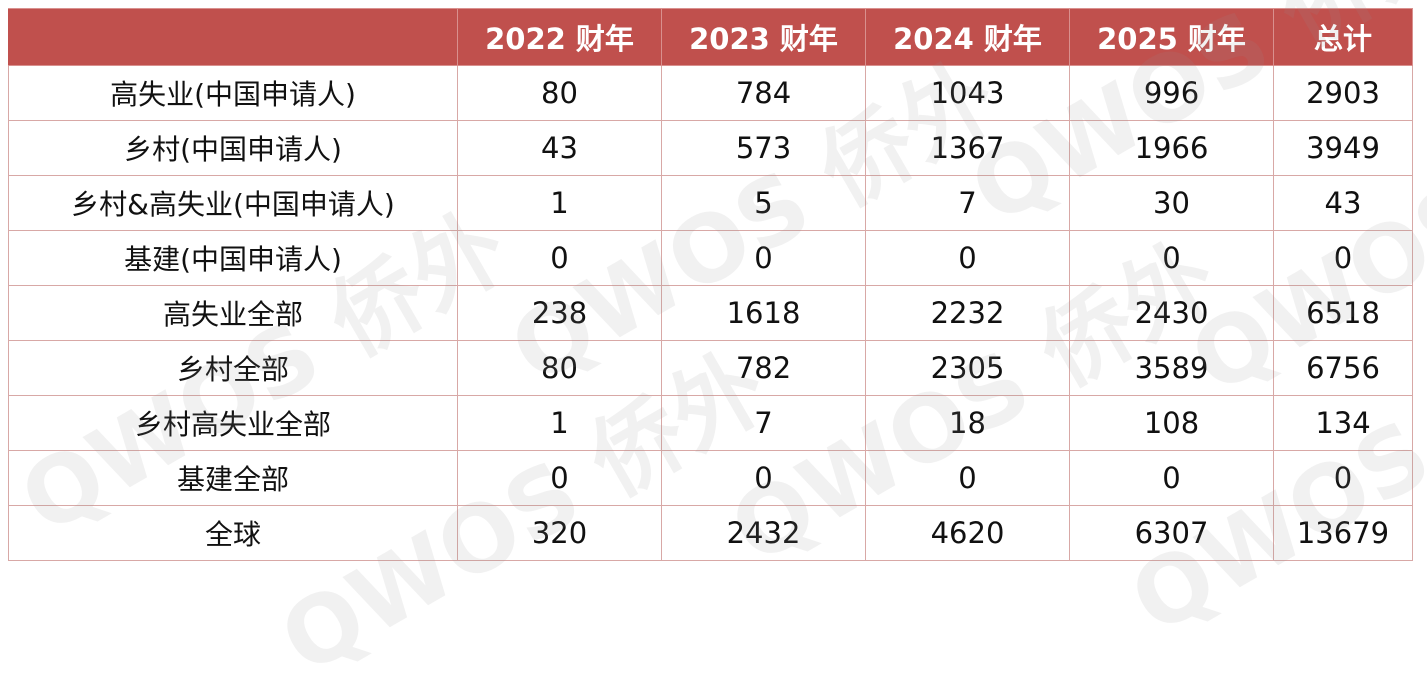 Image resolution: width=1427 pixels, height=699 pixels. I want to click on table-cell: 5, so click(763, 203).